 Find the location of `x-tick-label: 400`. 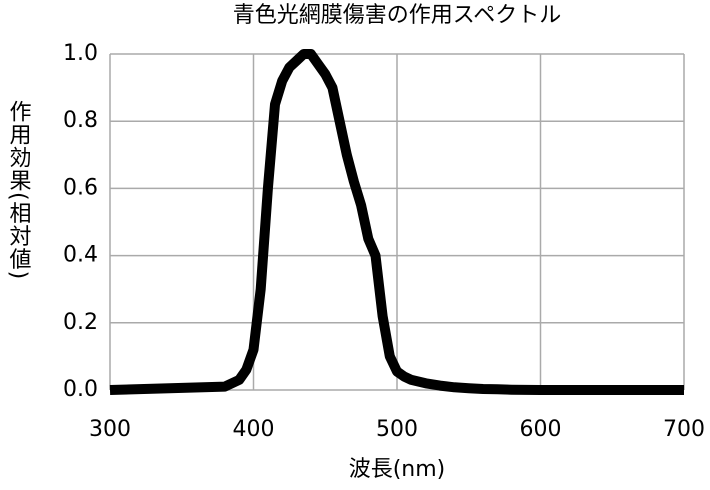

x-tick-label: 400 is located at coordinates (254, 429).